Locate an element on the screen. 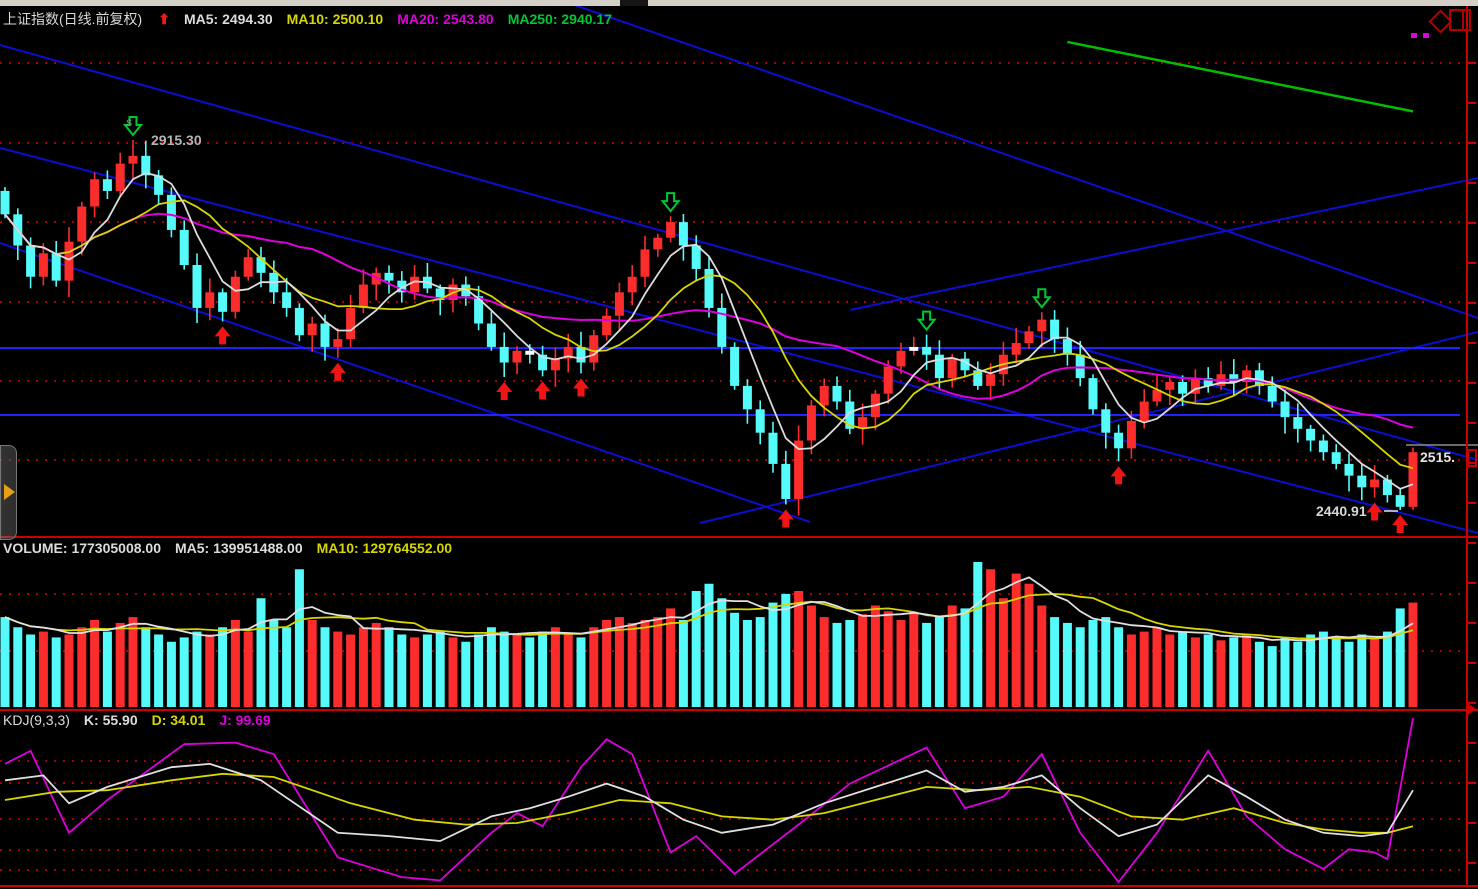  split-window-icon is located at coordinates (1460, 20).